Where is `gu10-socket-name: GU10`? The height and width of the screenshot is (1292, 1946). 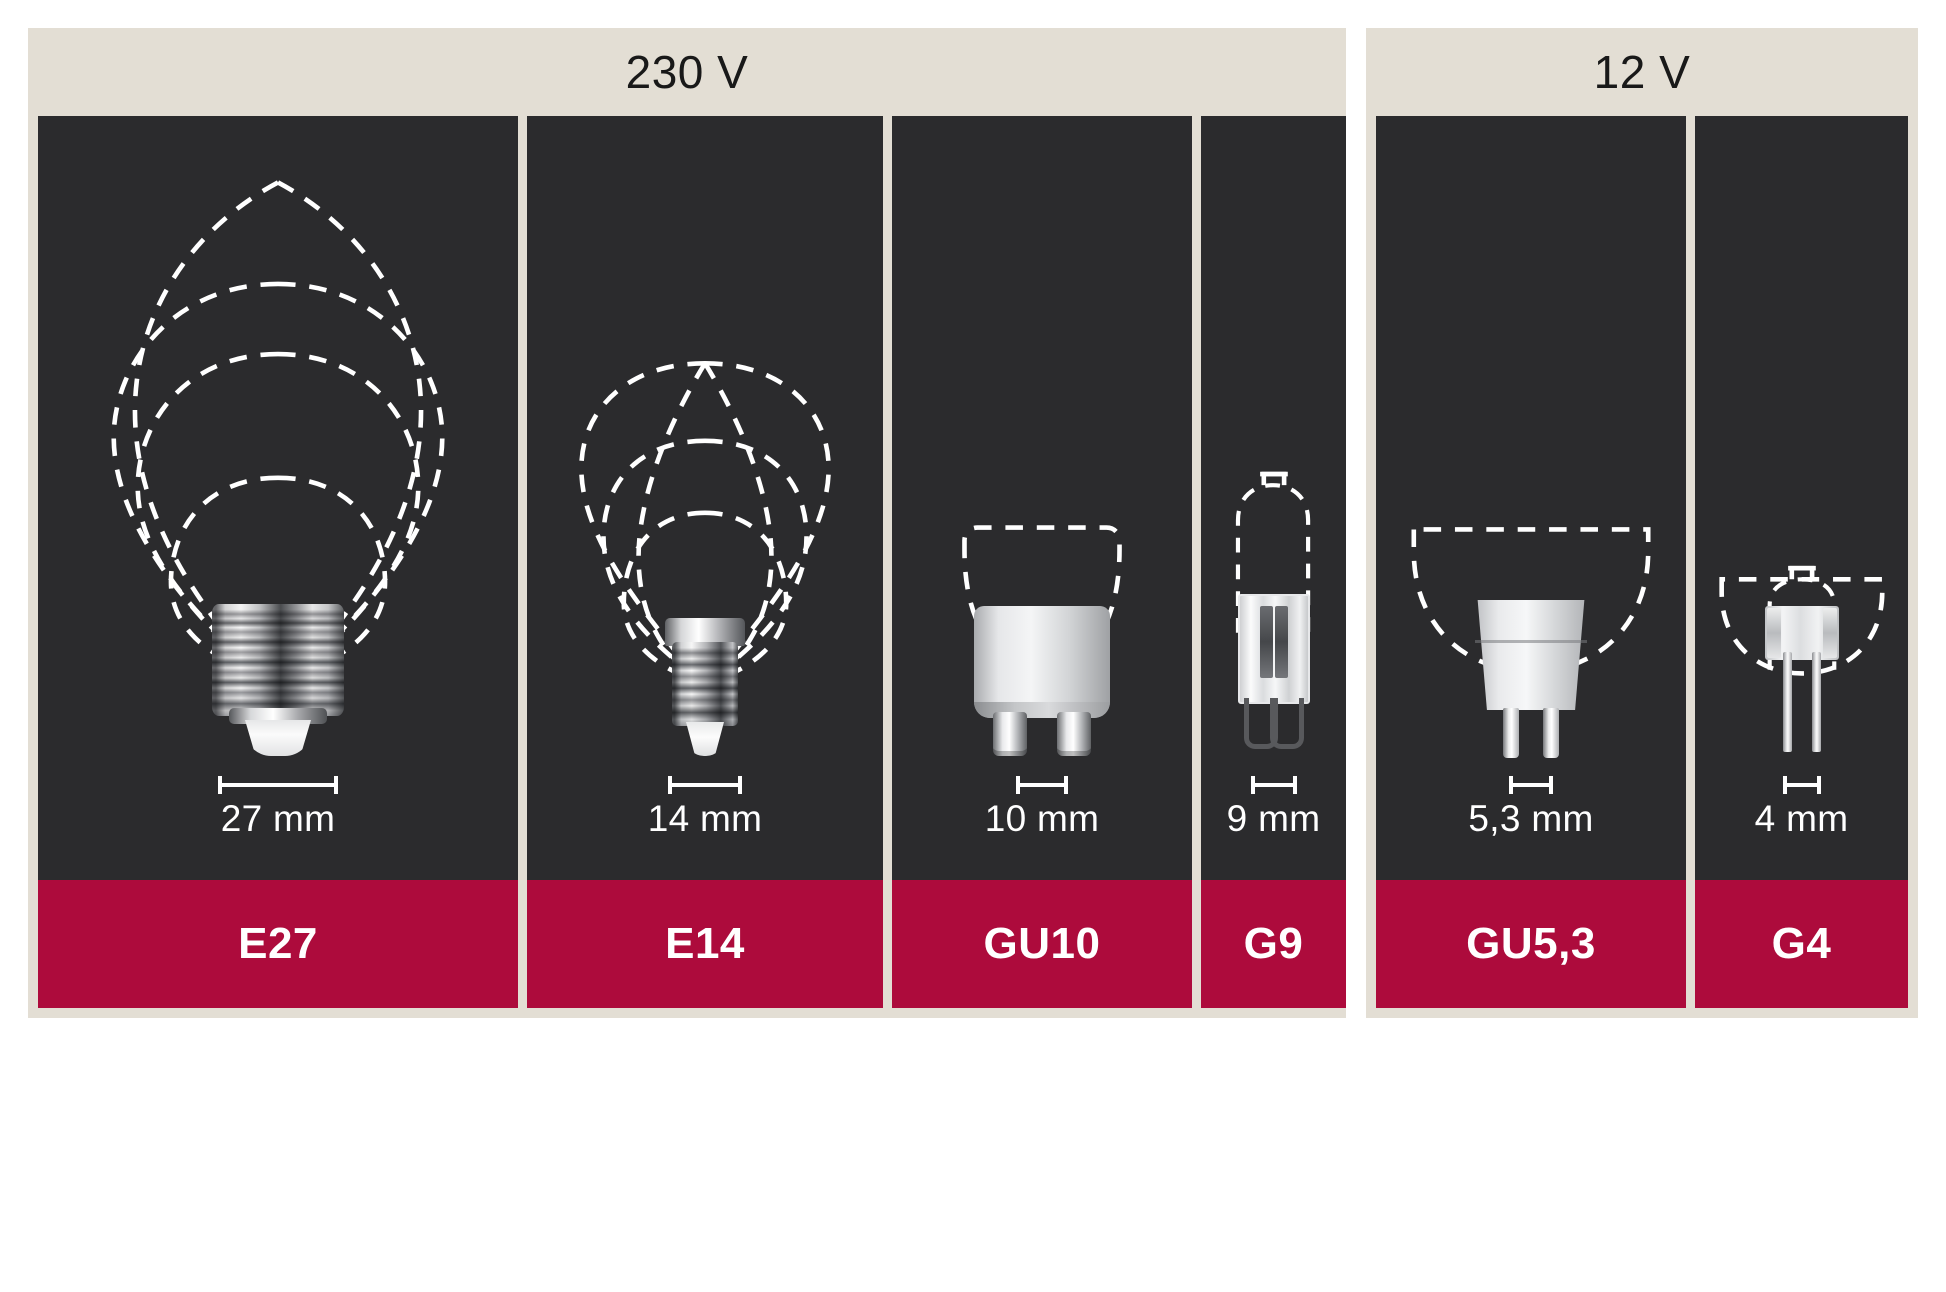
gu10-socket-name: GU10 is located at coordinates (1042, 944).